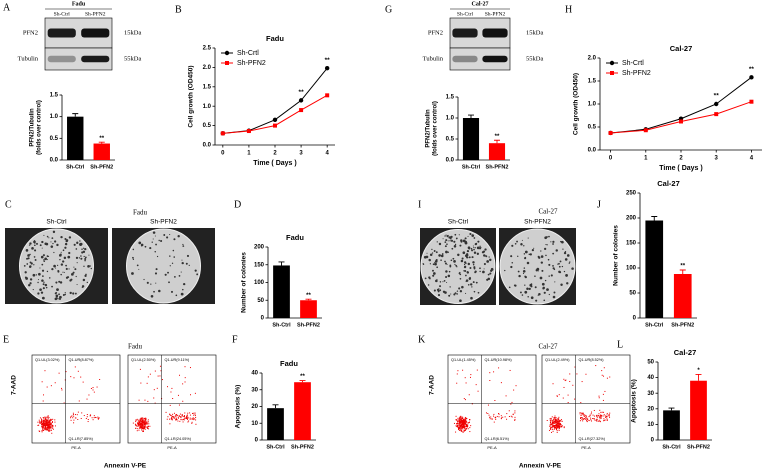 This screenshot has width=772, height=473. What do you see at coordinates (631, 244) in the screenshot?
I see `y-tick-label: 150` at bounding box center [631, 244].